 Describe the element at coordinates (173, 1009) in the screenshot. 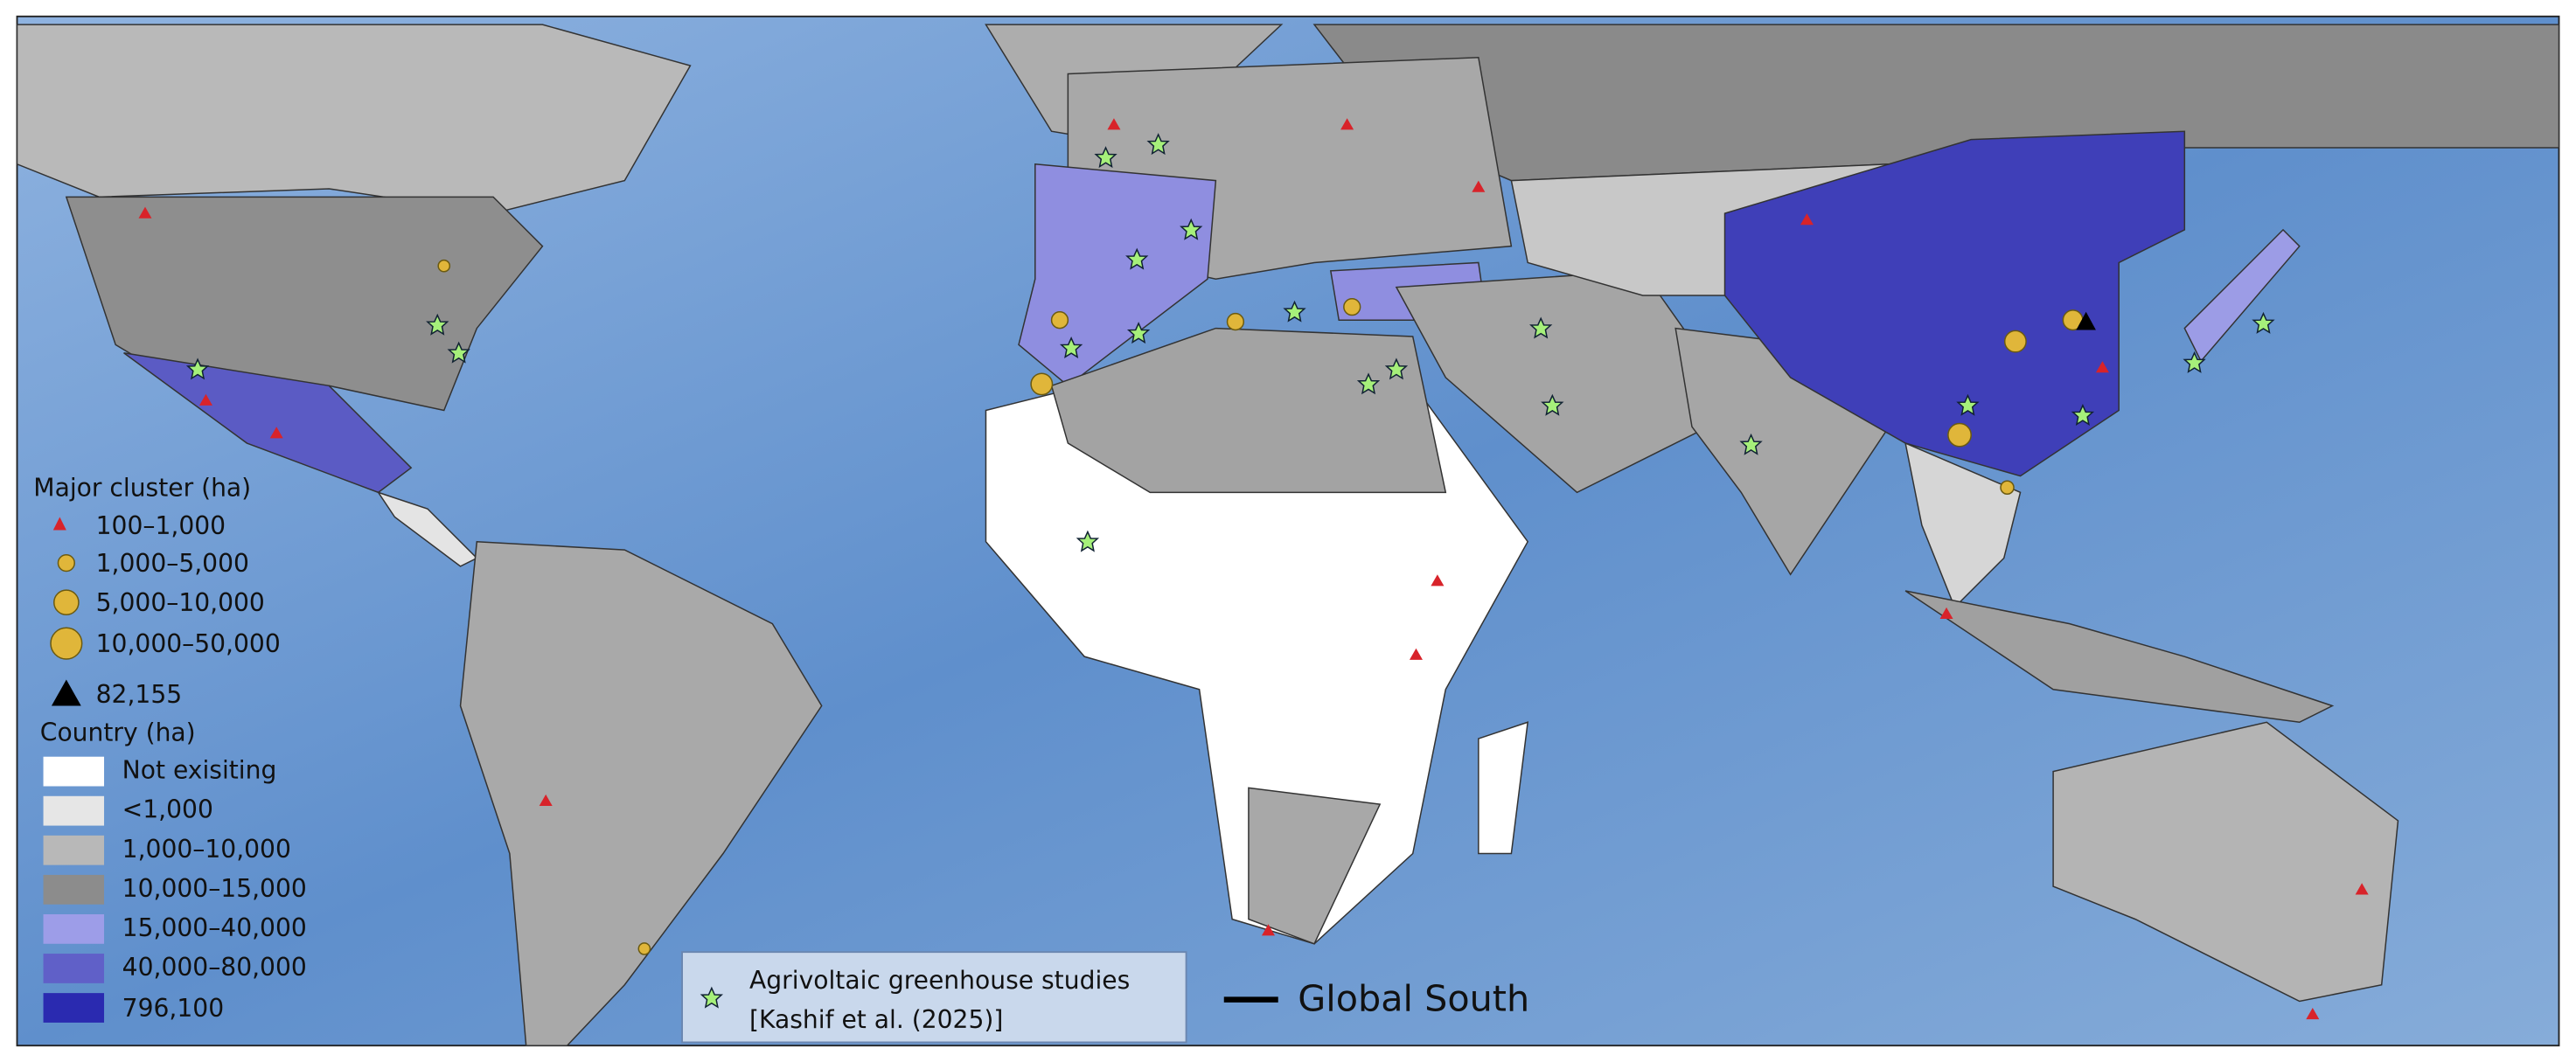

I see `legend-label: 796,100` at that location.